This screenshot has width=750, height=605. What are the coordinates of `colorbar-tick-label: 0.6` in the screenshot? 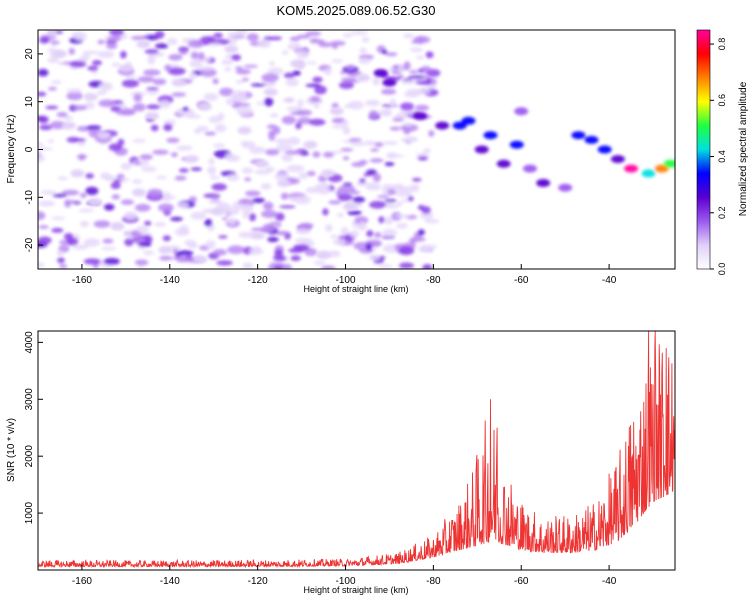 It's located at (722, 100).